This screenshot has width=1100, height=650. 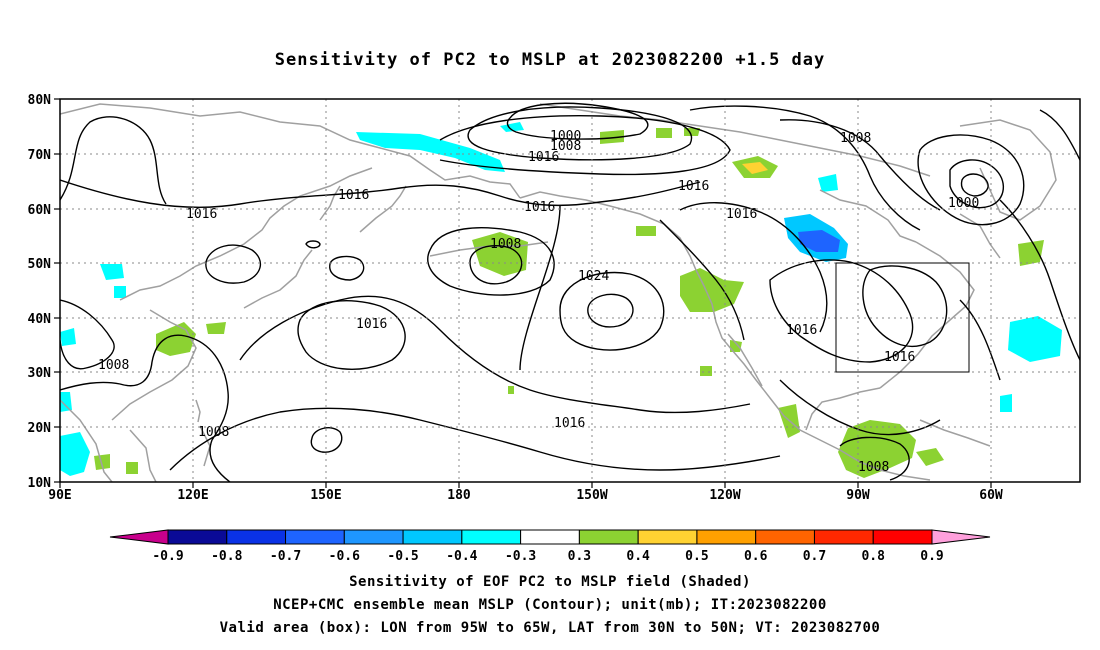 What do you see at coordinates (927, 315) in the screenshot?
I see `coastline-us-east` at bounding box center [927, 315].